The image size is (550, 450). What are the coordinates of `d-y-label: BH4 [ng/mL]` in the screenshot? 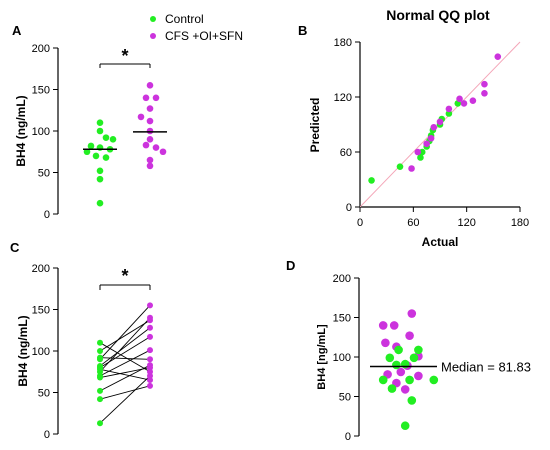 It's located at (322, 357).